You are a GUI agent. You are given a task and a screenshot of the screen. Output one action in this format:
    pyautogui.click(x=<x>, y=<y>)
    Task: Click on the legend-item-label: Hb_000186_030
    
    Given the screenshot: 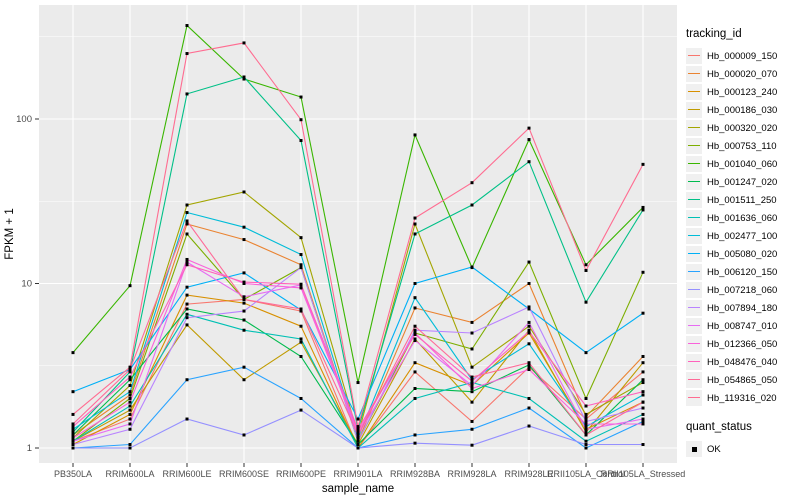 What is the action you would take?
    pyautogui.click(x=742, y=110)
    